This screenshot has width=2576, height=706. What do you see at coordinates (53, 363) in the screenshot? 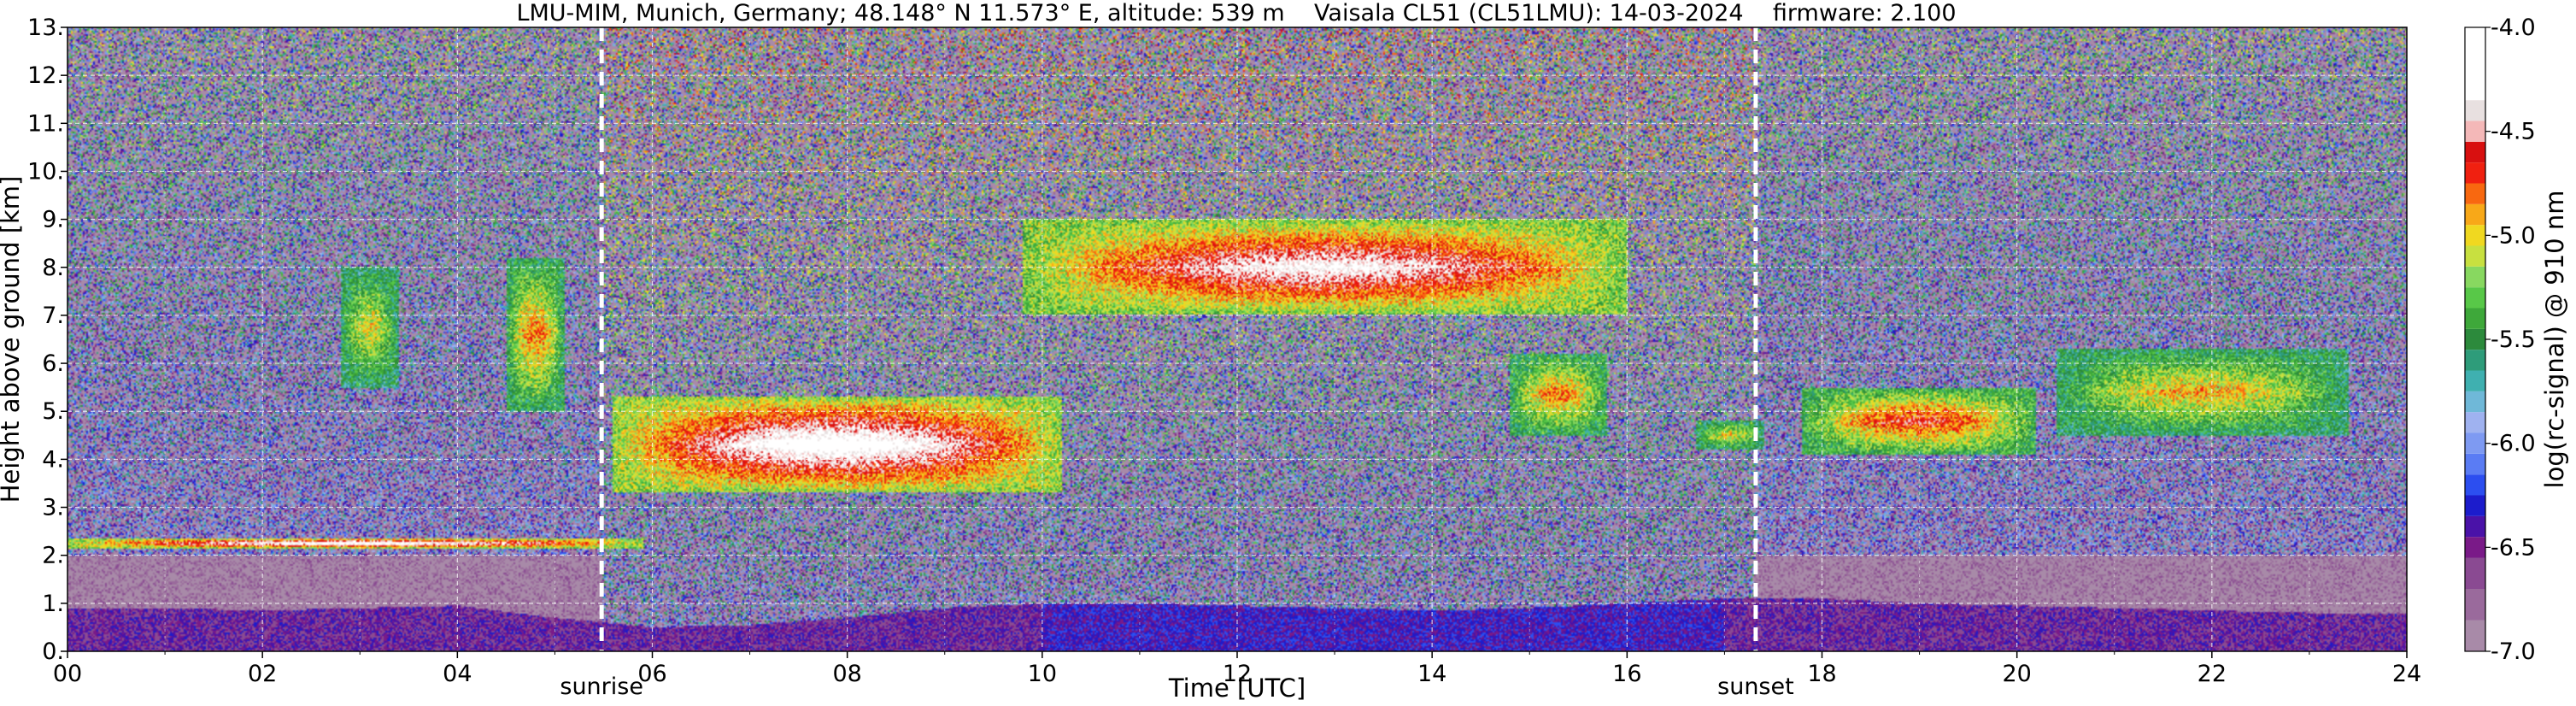
I see `y-tick-label: 6.` at bounding box center [53, 363].